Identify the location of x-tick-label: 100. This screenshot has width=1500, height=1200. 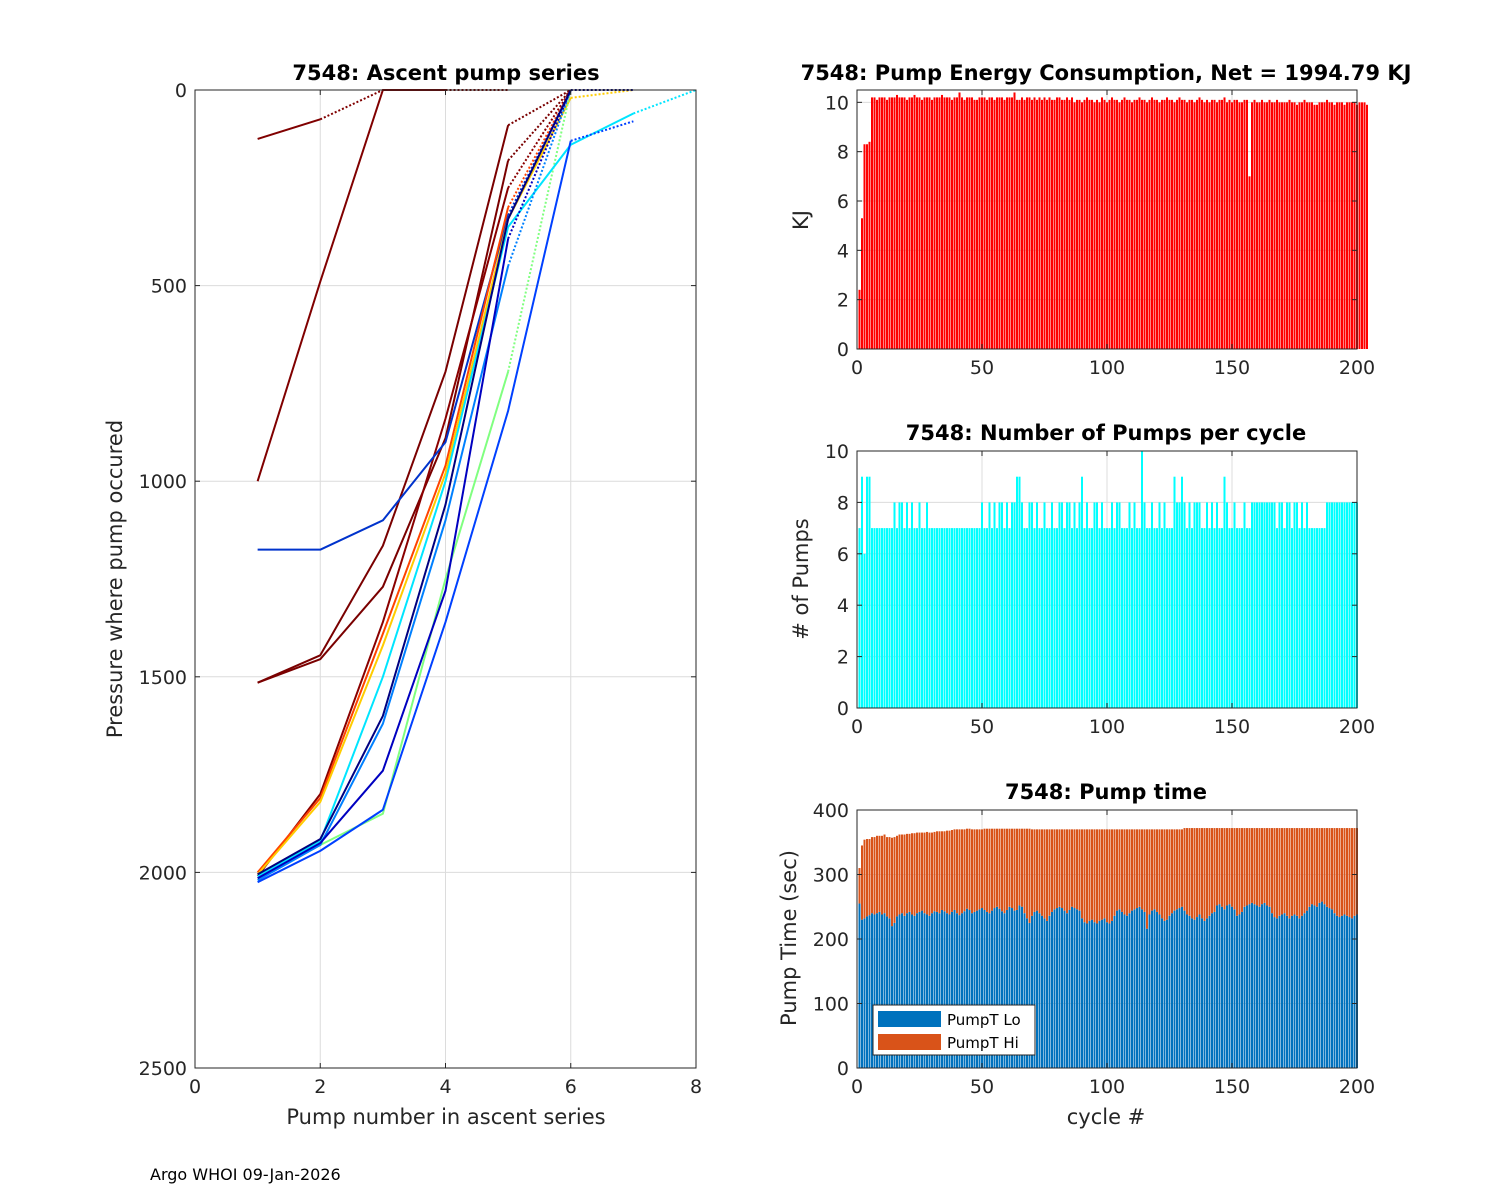
(1107, 1087).